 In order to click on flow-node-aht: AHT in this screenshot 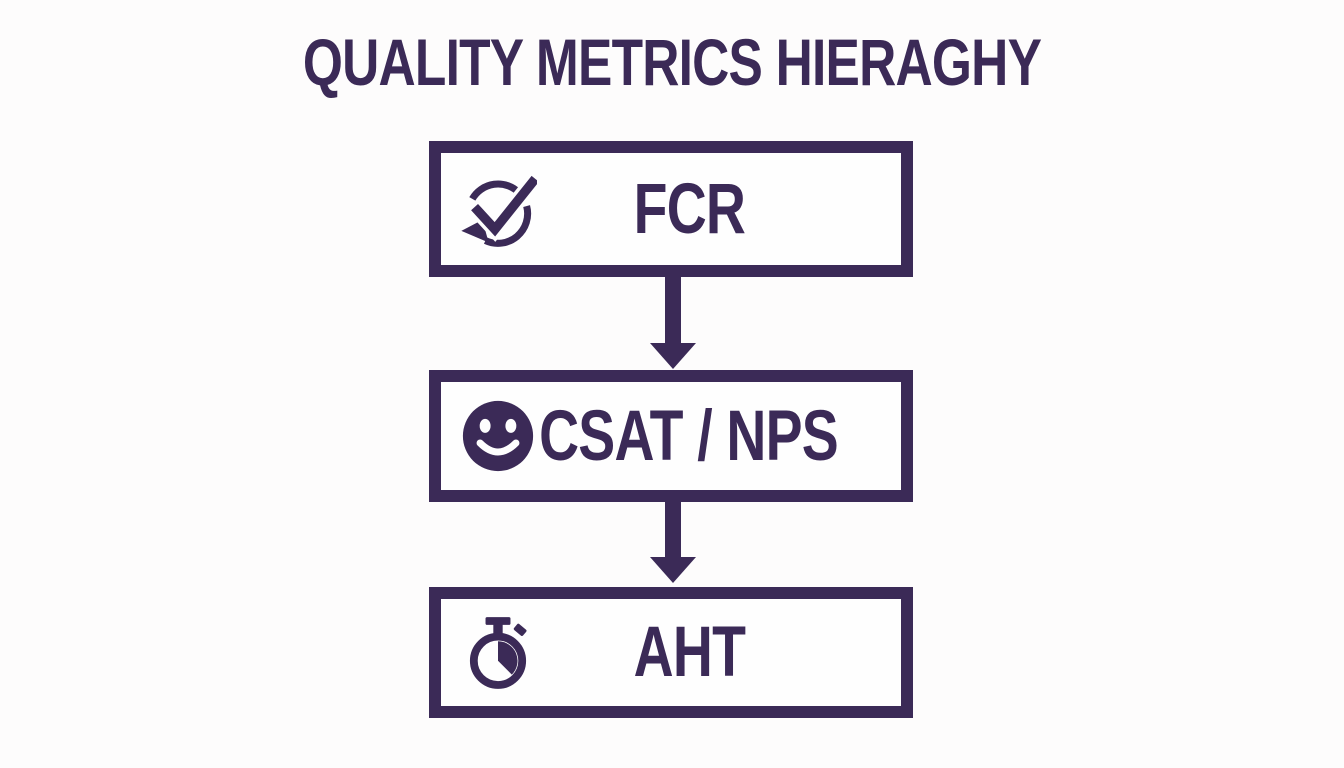, I will do `click(671, 652)`.